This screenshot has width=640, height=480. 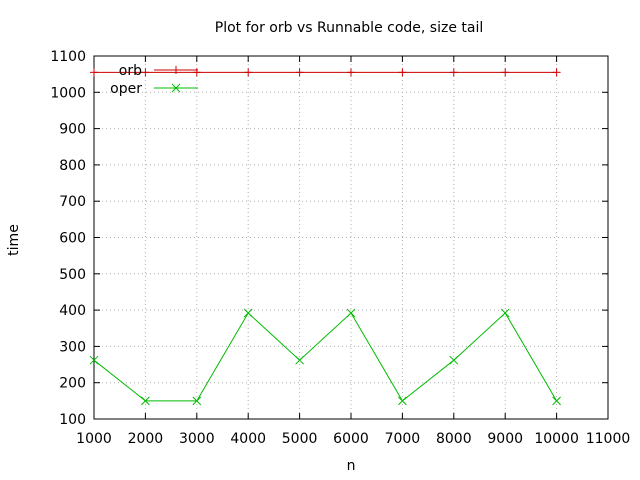 What do you see at coordinates (72, 202) in the screenshot?
I see `y-tick-label: 700` at bounding box center [72, 202].